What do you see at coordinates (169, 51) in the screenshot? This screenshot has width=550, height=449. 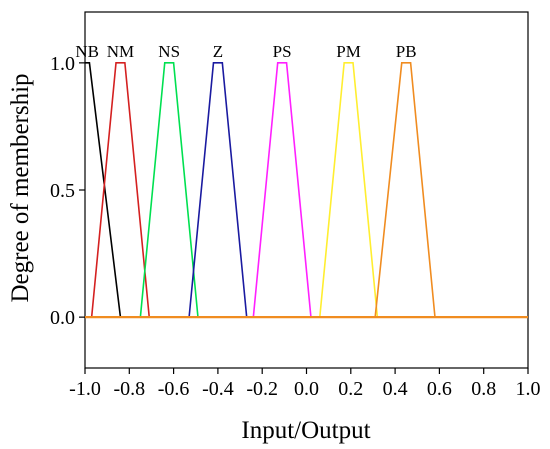 I see `series-label-ns: NS` at bounding box center [169, 51].